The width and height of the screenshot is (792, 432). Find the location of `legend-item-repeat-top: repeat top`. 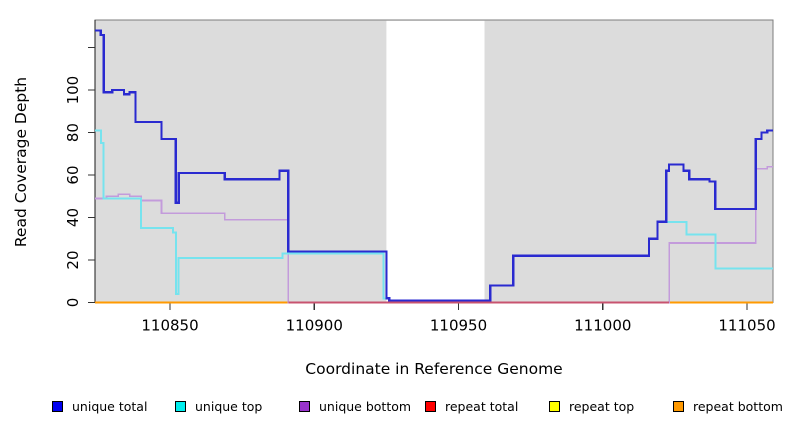

legend-item-repeat-top: repeat top is located at coordinates (591, 406).